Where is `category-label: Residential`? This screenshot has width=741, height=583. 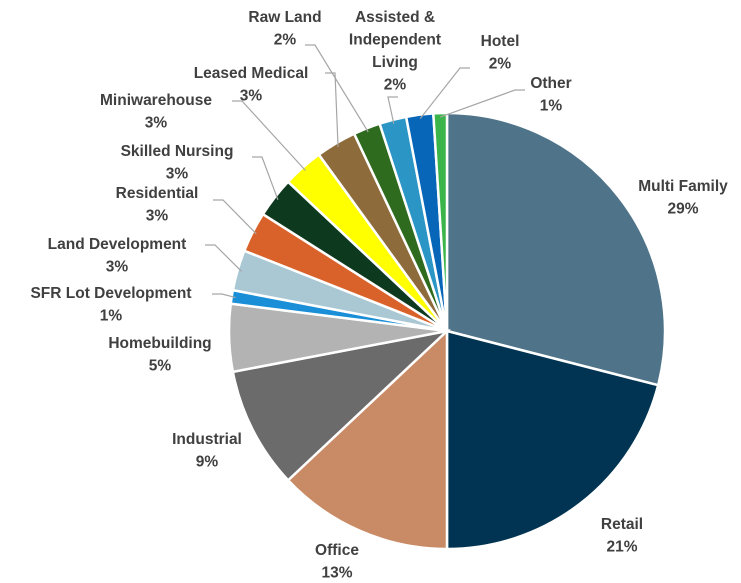
category-label: Residential is located at coordinates (157, 193).